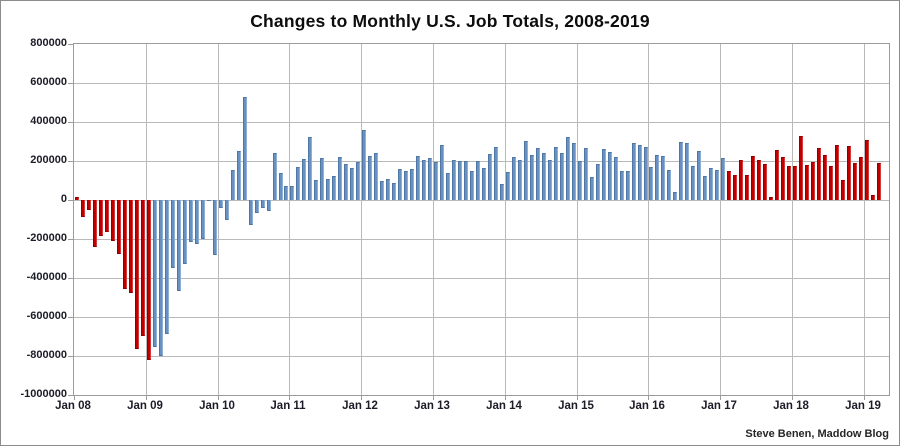 This screenshot has width=900, height=446. I want to click on x-axis-tick-label: Jan 10, so click(217, 406).